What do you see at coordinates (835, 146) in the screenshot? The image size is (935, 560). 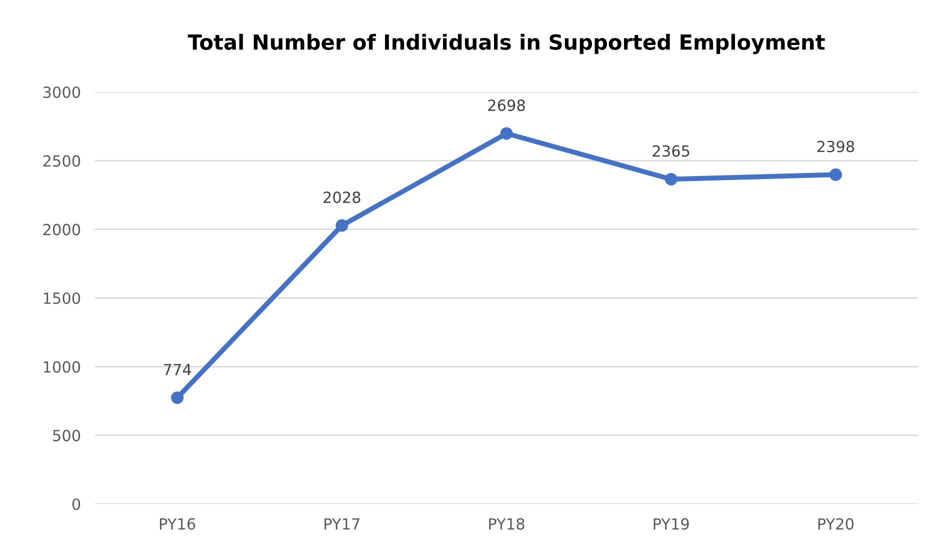 I see `data-label: 2398` at bounding box center [835, 146].